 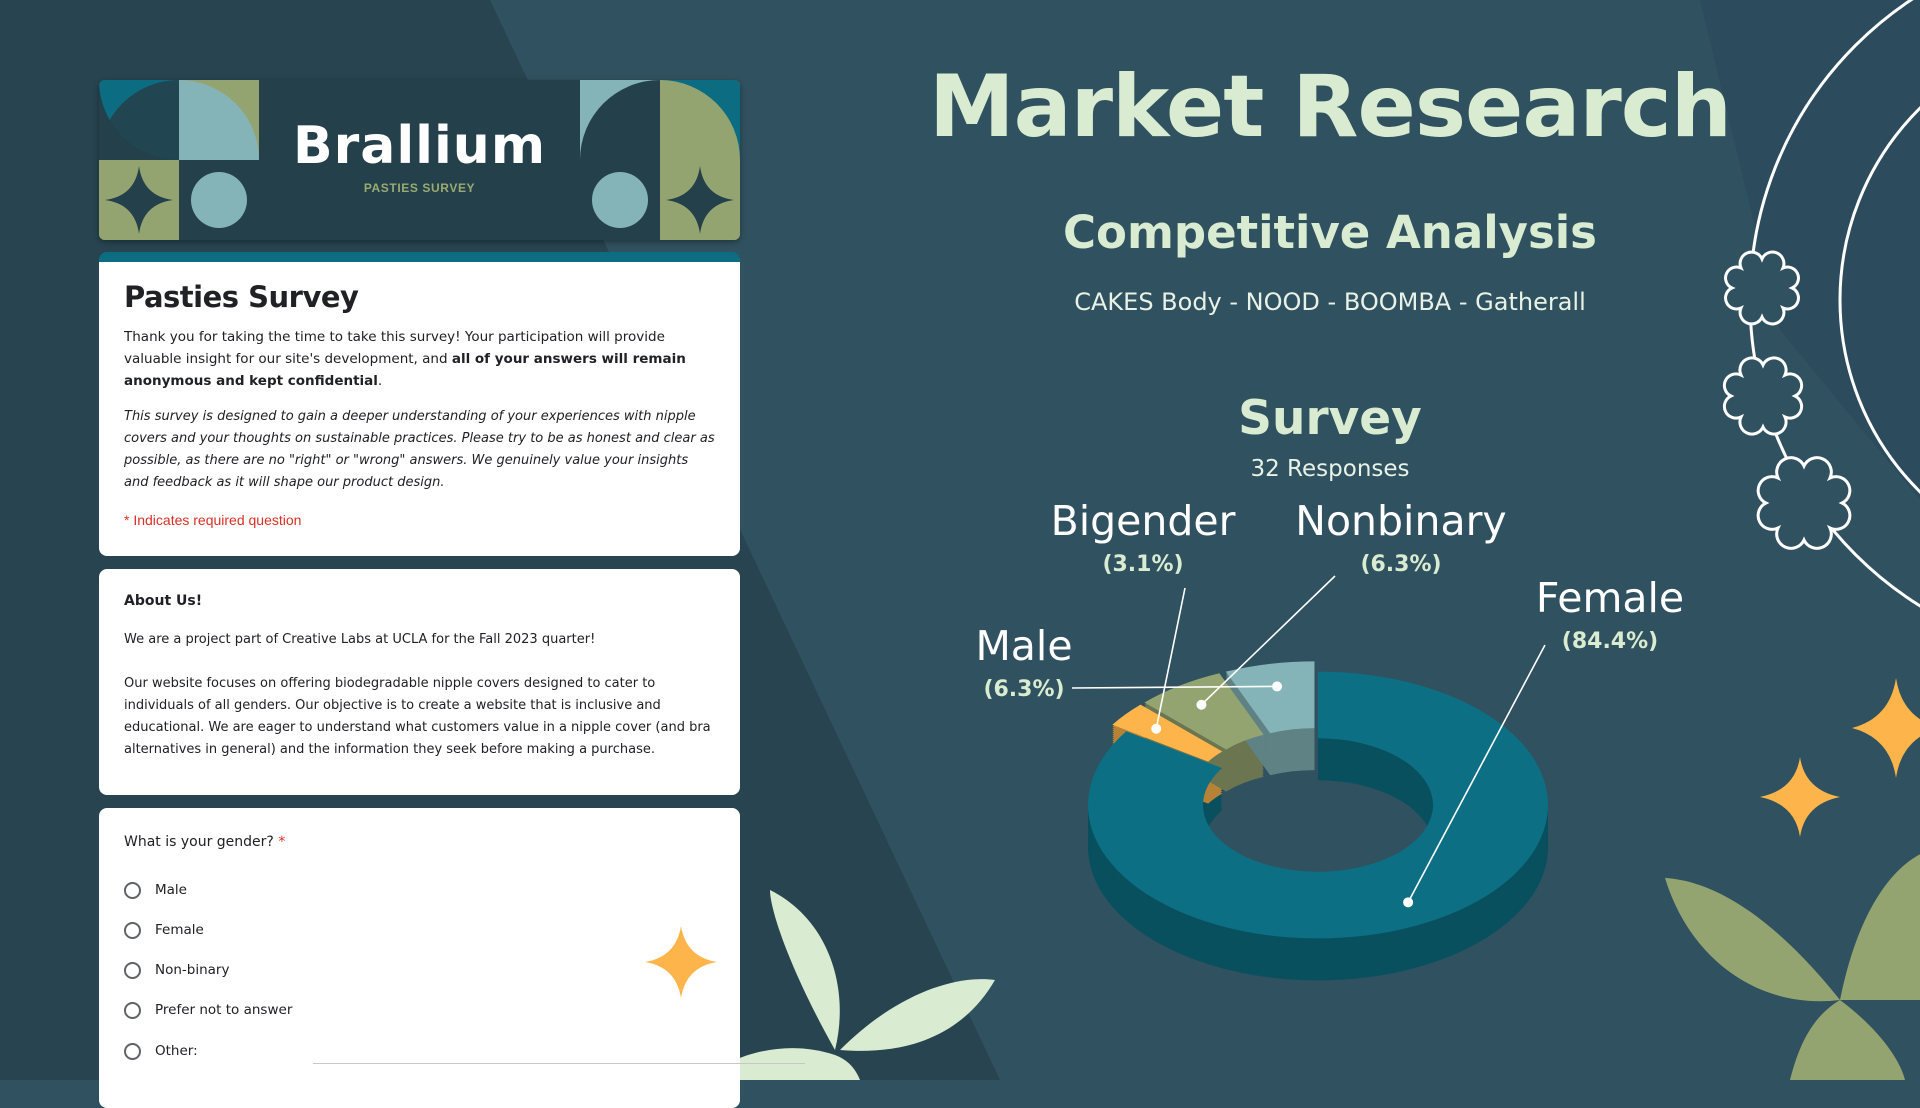 What do you see at coordinates (241, 297) in the screenshot?
I see `form-title: Pasties Survey` at bounding box center [241, 297].